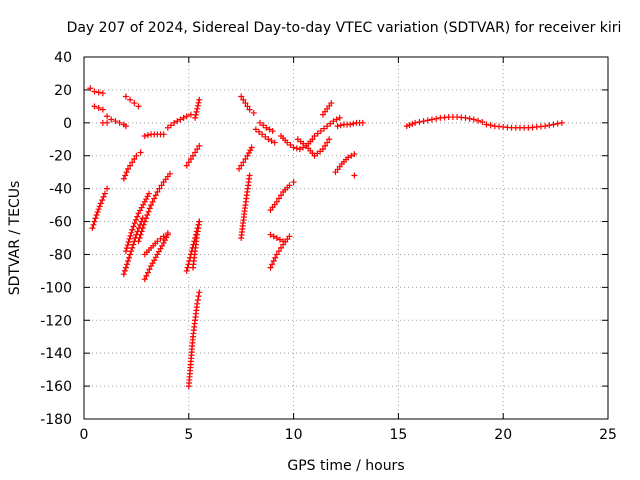 The width and height of the screenshot is (640, 480). Describe the element at coordinates (179, 121) in the screenshot. I see `series-s14` at that location.